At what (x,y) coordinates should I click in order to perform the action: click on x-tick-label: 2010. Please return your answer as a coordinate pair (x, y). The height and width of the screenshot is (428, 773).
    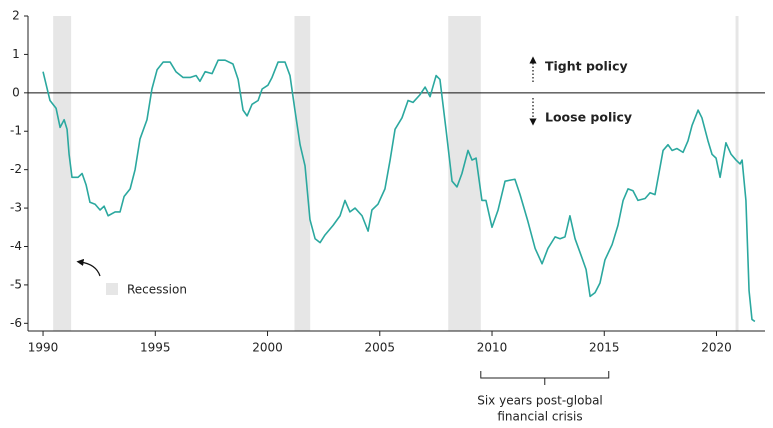
    Looking at the image, I should click on (492, 348).